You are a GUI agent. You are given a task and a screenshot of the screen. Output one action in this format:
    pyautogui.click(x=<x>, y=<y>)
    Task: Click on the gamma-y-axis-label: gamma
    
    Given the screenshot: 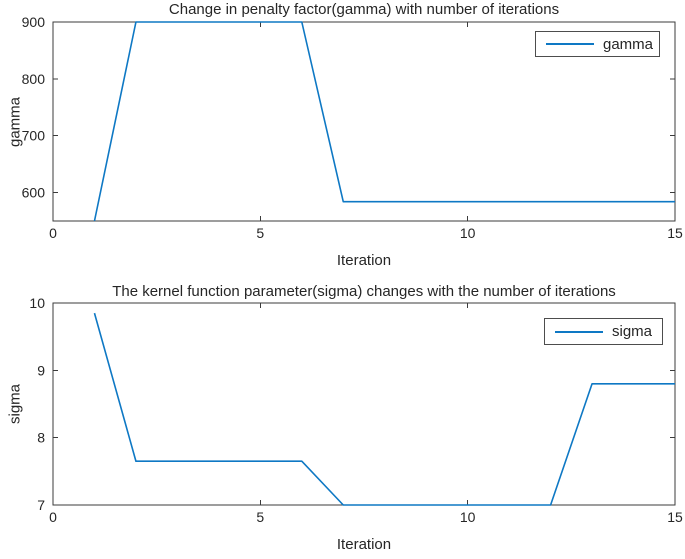 What is the action you would take?
    pyautogui.click(x=15, y=122)
    